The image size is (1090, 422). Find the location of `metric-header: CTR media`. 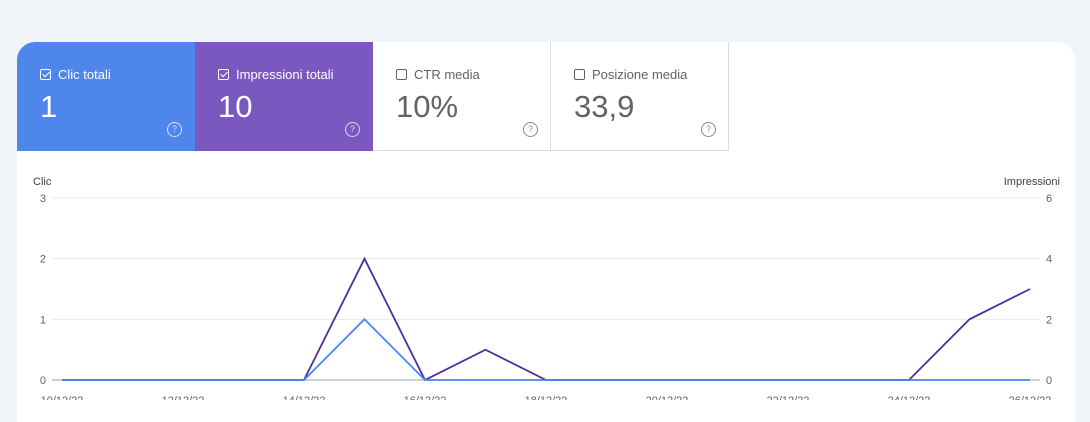

metric-header: CTR media is located at coordinates (438, 74).